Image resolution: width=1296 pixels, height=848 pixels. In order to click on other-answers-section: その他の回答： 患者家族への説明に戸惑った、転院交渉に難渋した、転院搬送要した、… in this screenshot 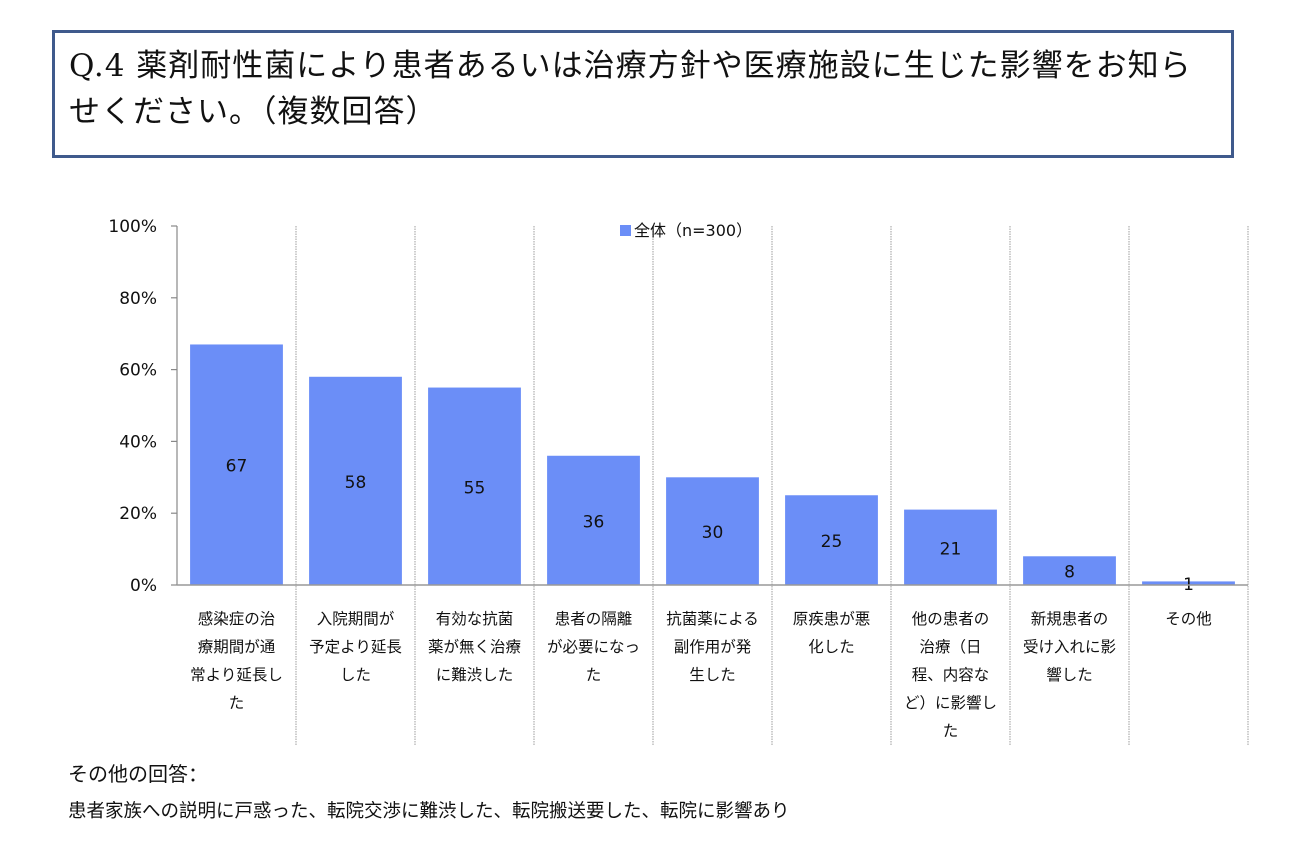, I will do `click(429, 790)`.